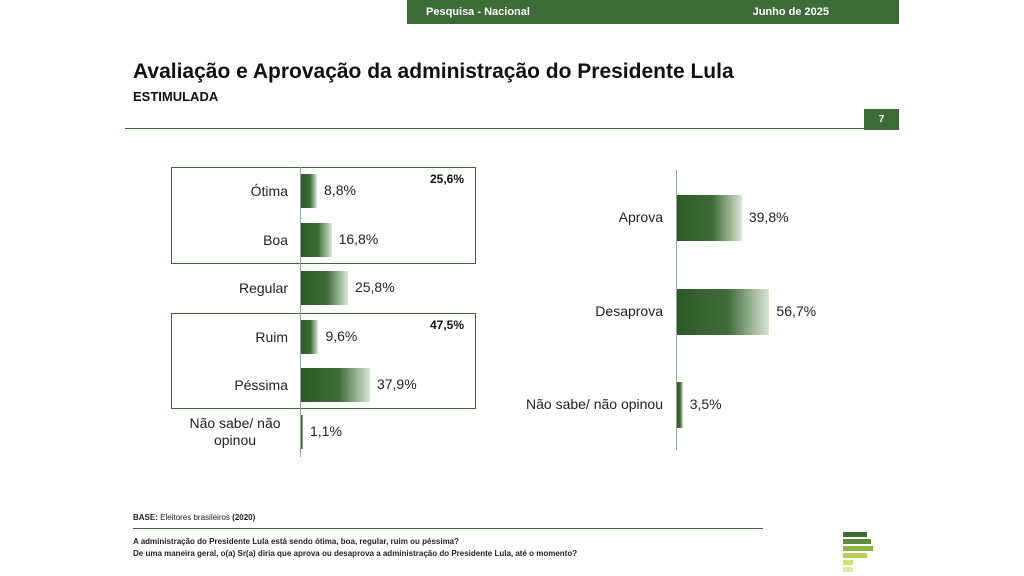 This screenshot has width=1024, height=576. I want to click on value-label: 39,8%, so click(768, 217).